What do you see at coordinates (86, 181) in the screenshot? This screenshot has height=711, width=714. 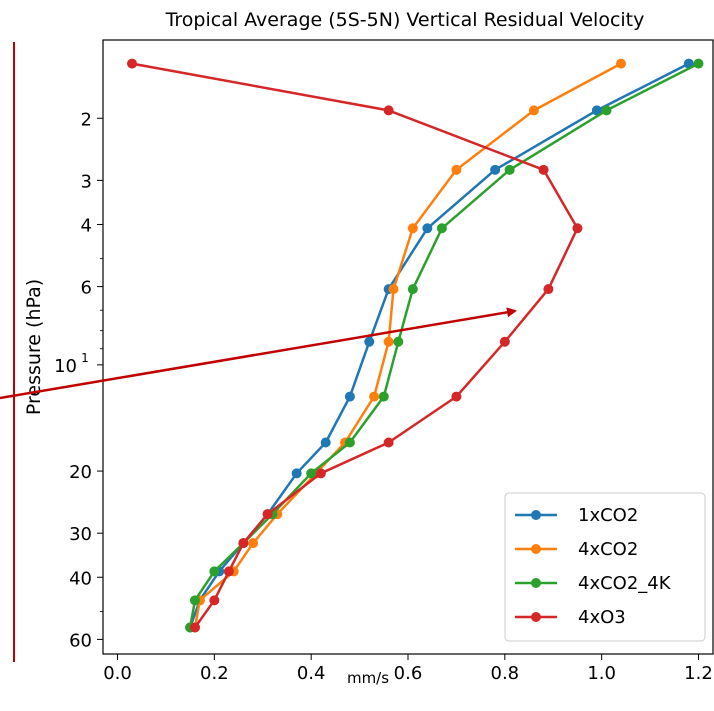 I see `y-tick-label: 3` at bounding box center [86, 181].